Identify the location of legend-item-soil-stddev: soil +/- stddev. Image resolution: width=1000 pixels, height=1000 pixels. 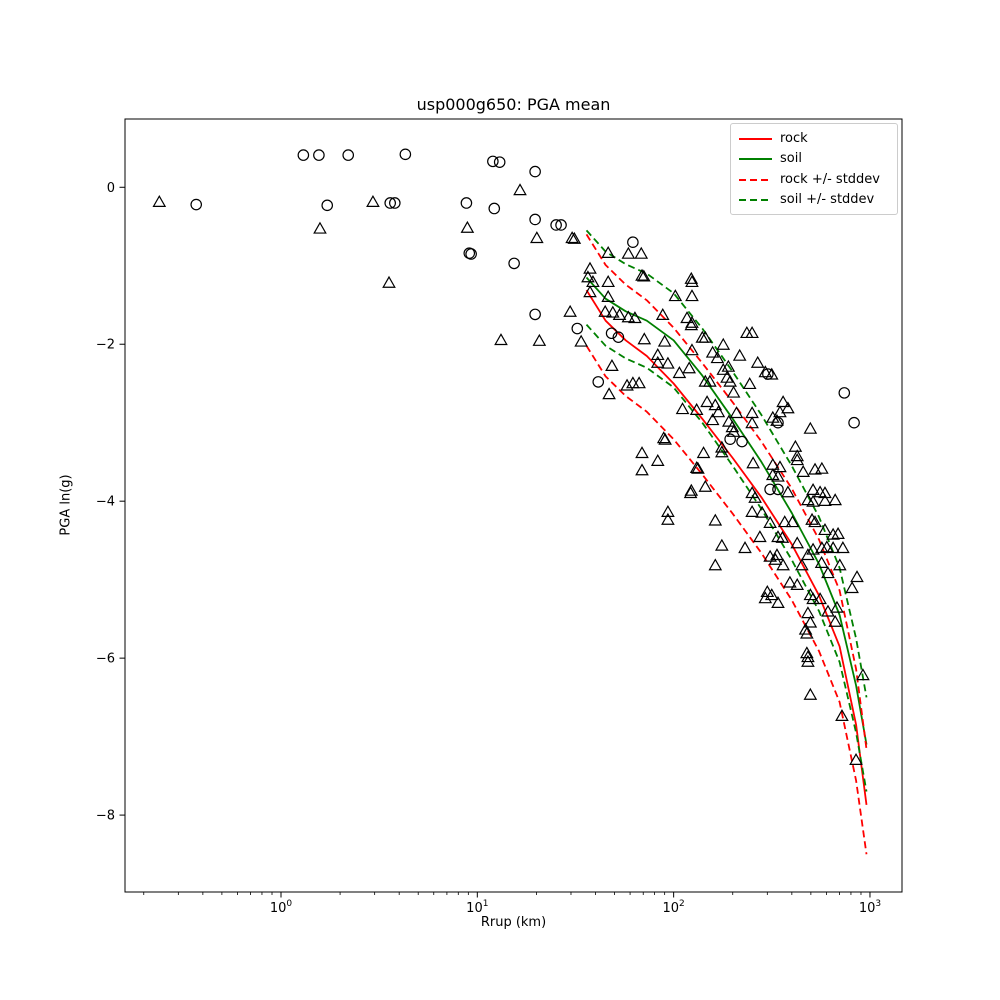
(814, 200).